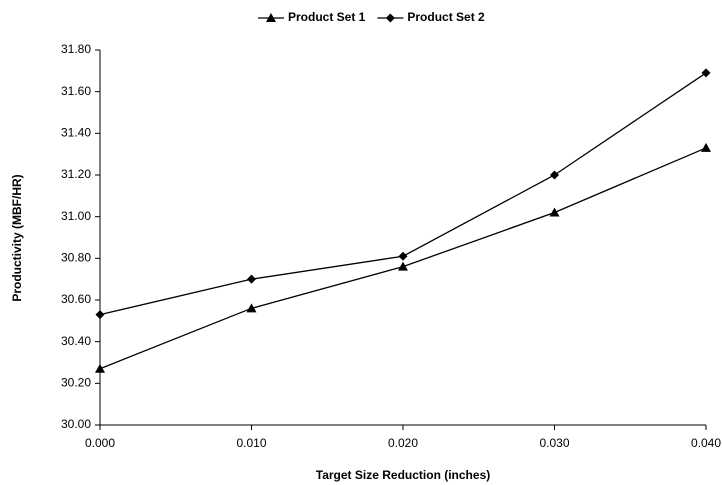 The image size is (722, 485). I want to click on y-tick-label: 31.80, so click(76, 49).